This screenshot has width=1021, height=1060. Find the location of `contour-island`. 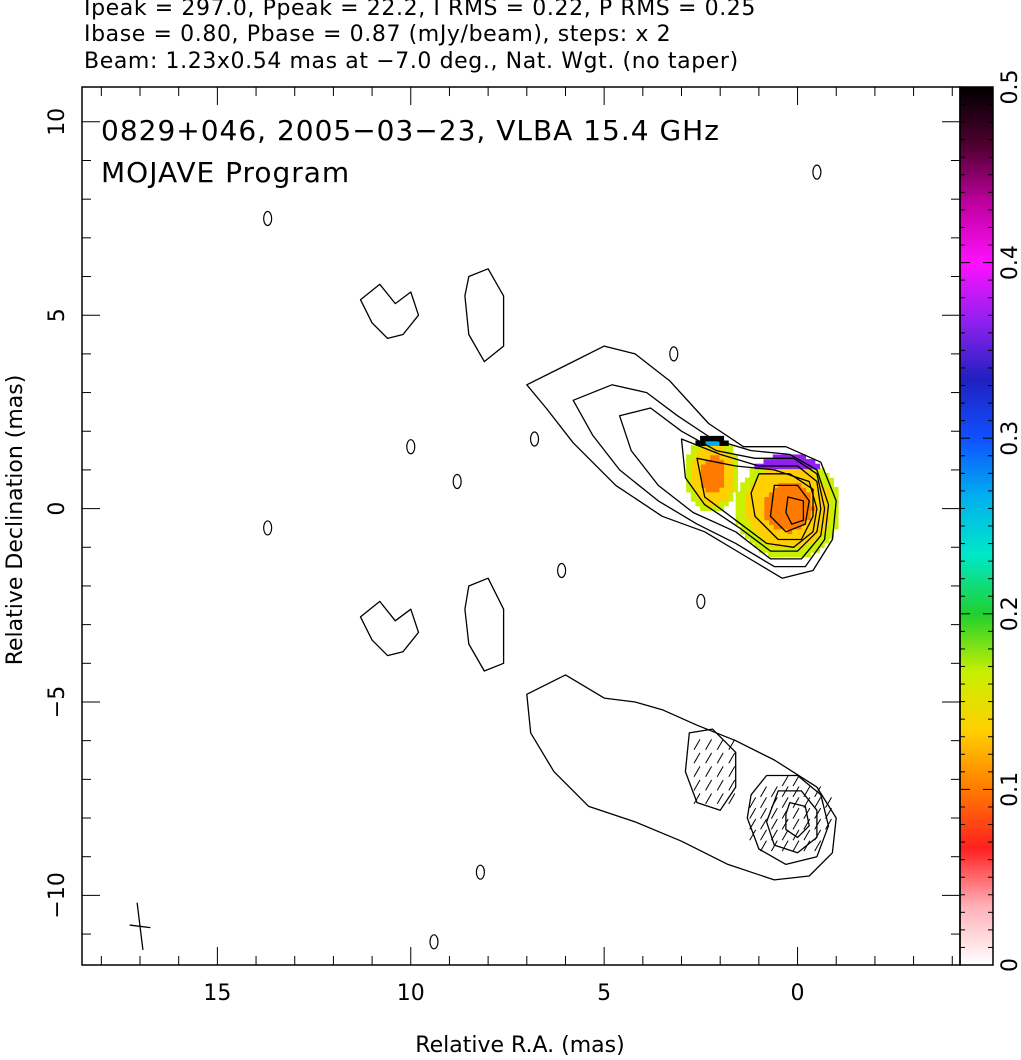

contour-island is located at coordinates (674, 354).